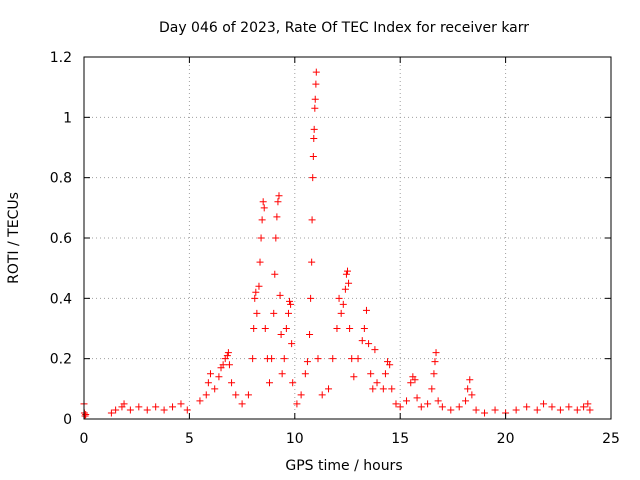 The width and height of the screenshot is (640, 480). I want to click on x-tick-label: 10, so click(295, 439).